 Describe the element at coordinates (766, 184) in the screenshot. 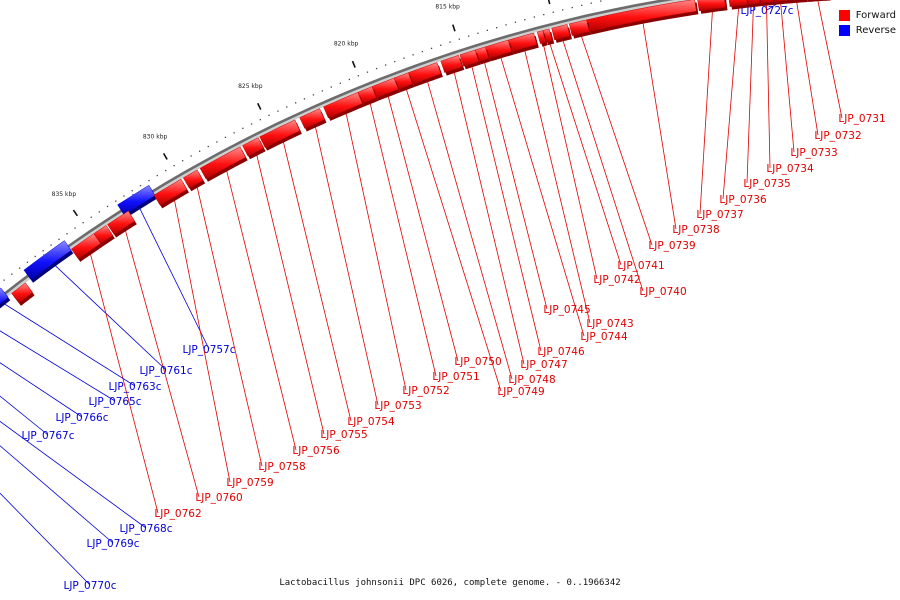

I see `gene-label: LJP_0735` at that location.